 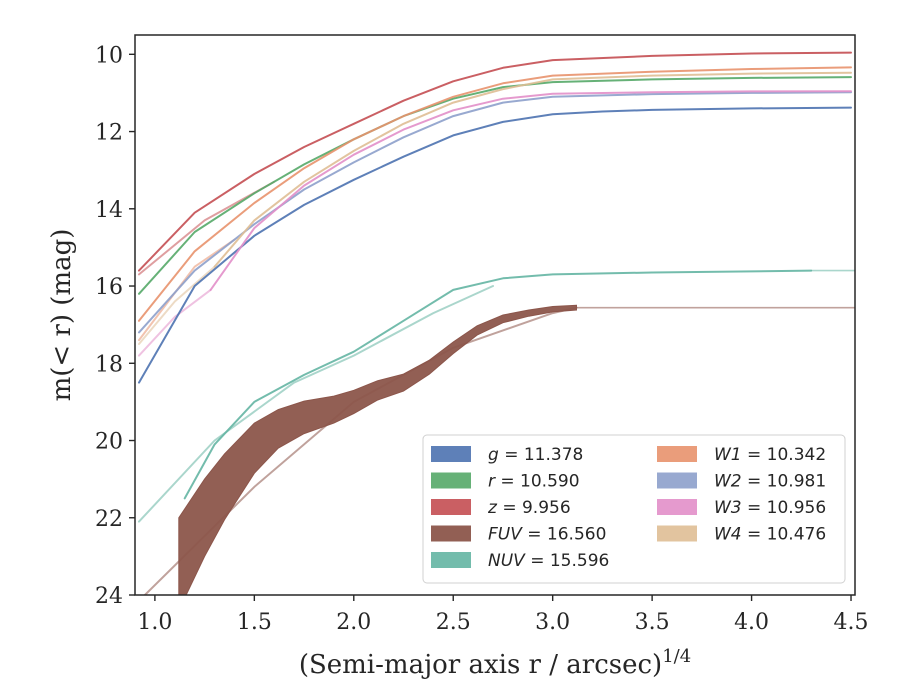 I want to click on legend-value: = 10.981, so click(x=784, y=482).